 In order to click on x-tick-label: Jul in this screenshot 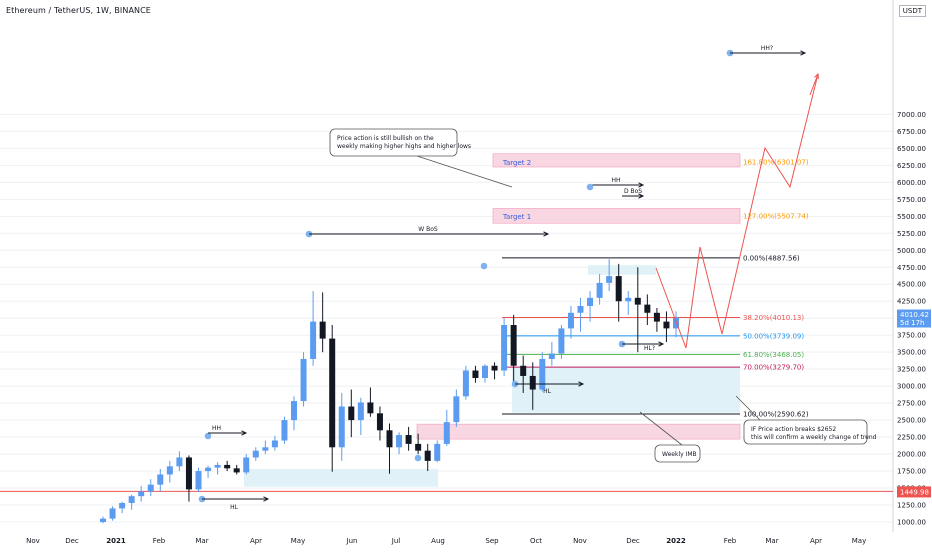, I will do `click(396, 541)`.